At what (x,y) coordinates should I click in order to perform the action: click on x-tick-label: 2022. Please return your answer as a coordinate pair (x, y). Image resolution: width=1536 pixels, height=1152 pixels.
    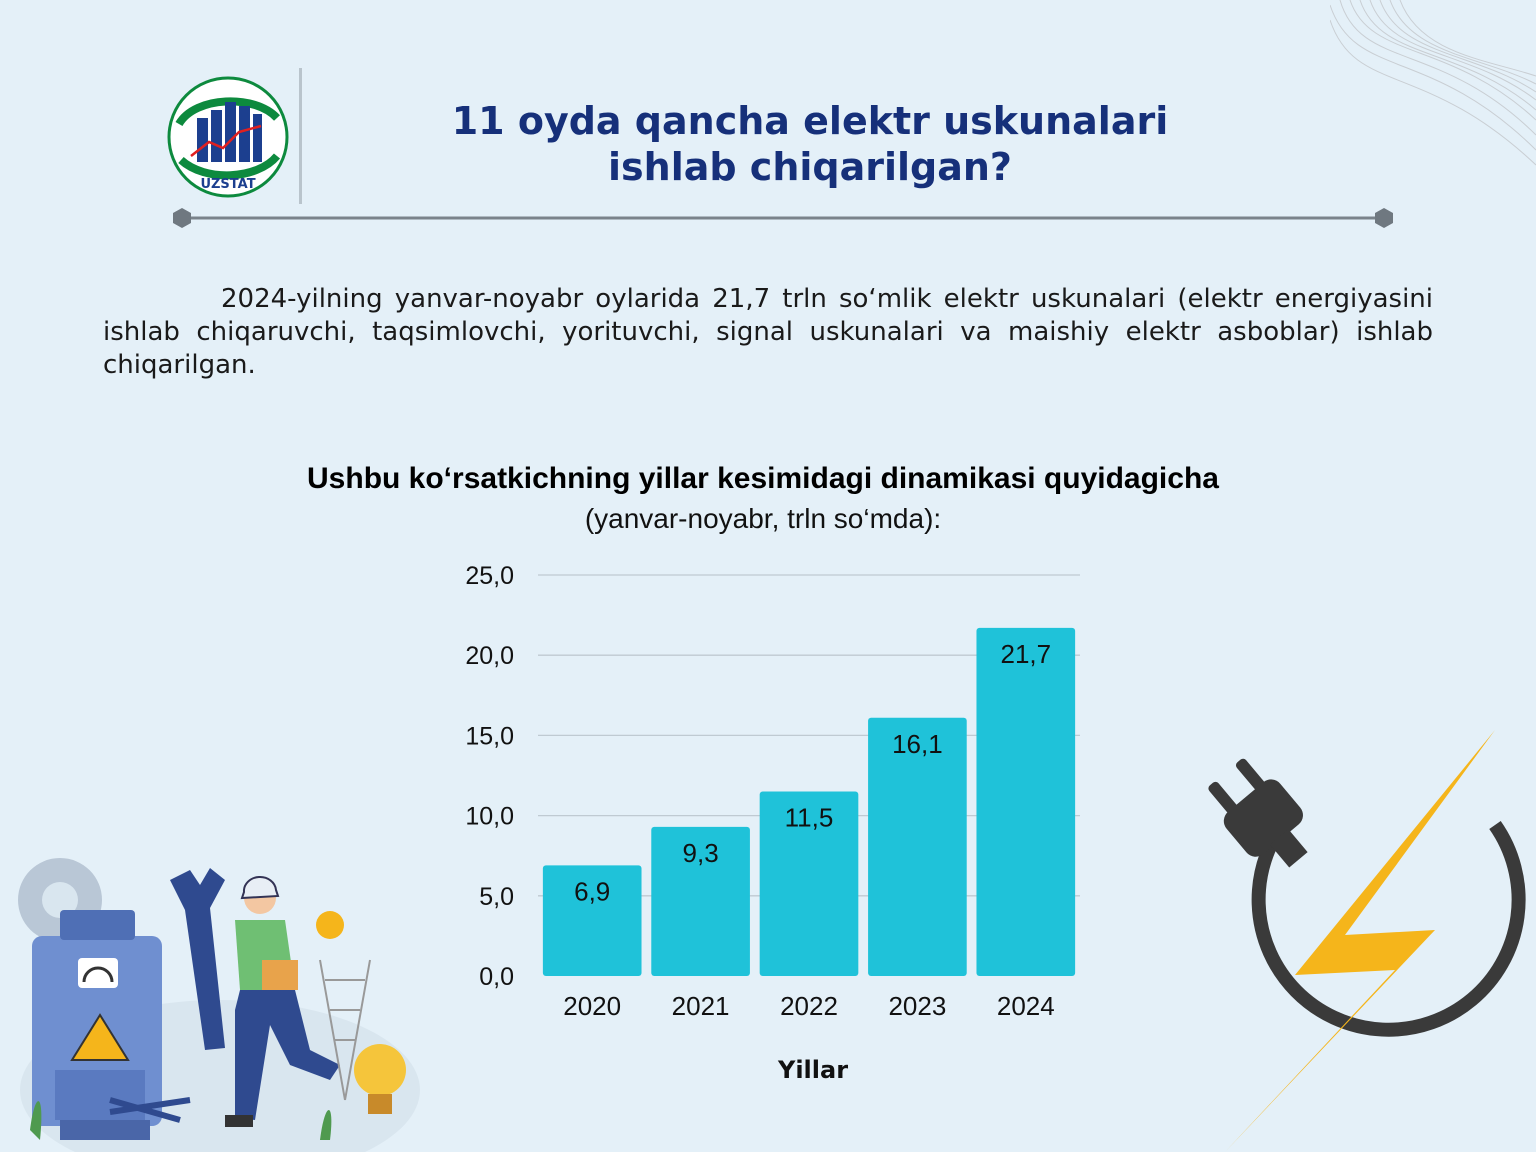
    Looking at the image, I should click on (809, 1006).